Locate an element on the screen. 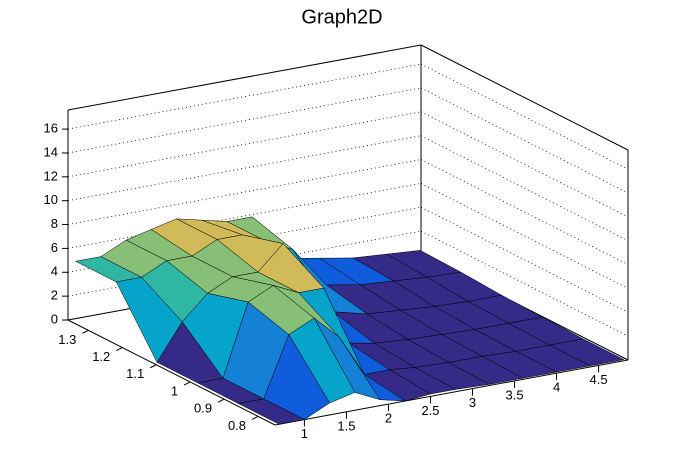 The image size is (696, 472). surface-cell is located at coordinates (271, 411).